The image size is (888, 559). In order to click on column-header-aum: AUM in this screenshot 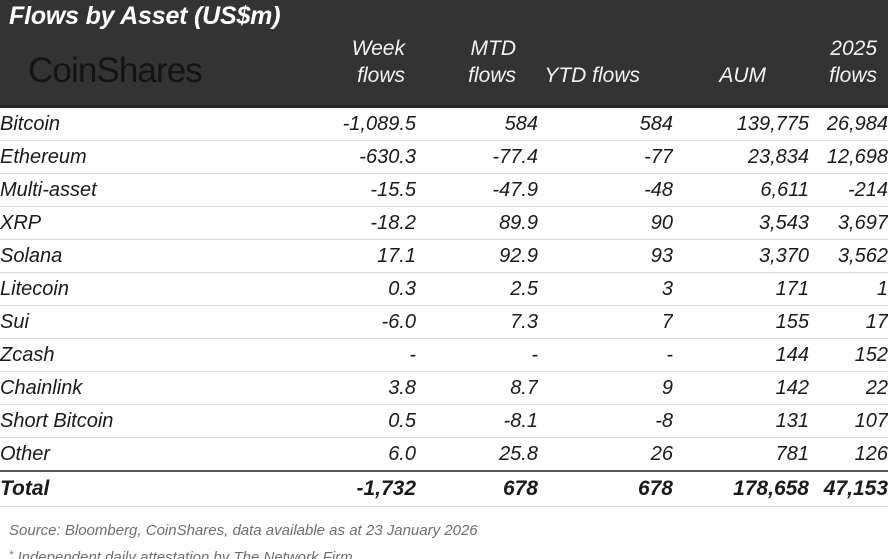, I will do `click(742, 75)`.